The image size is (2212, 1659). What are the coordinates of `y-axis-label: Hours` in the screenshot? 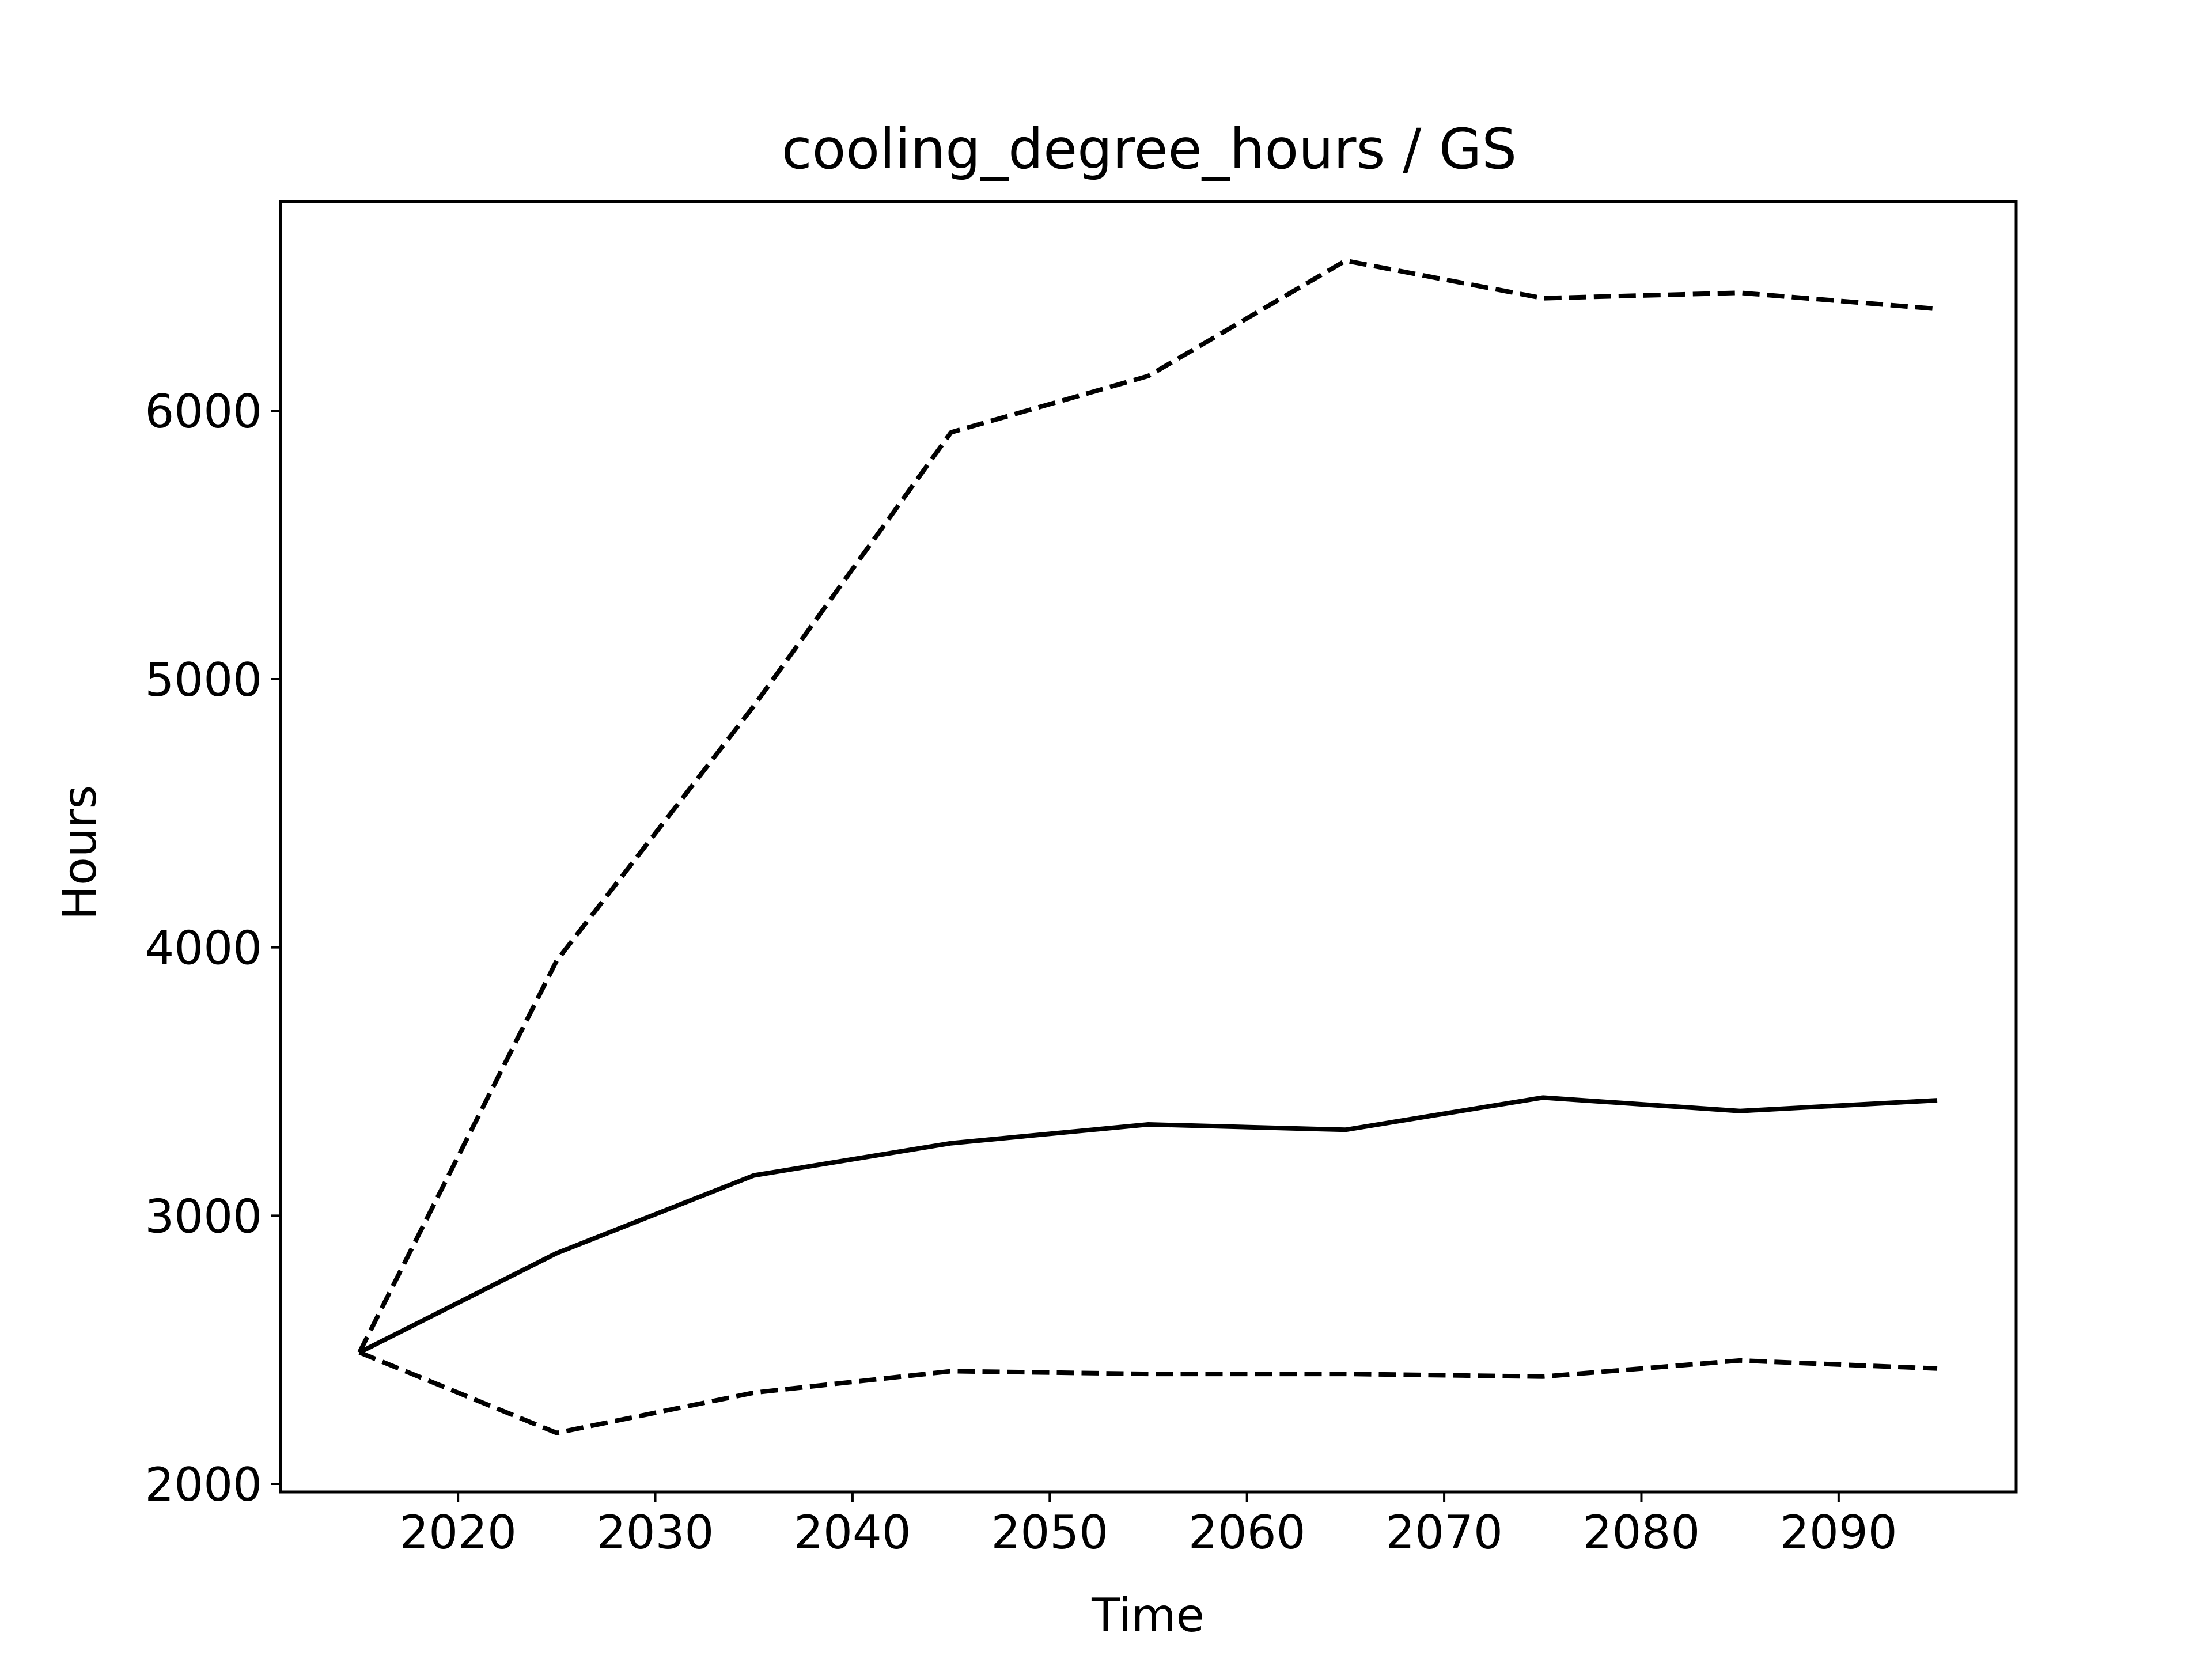 It's located at (80, 852).